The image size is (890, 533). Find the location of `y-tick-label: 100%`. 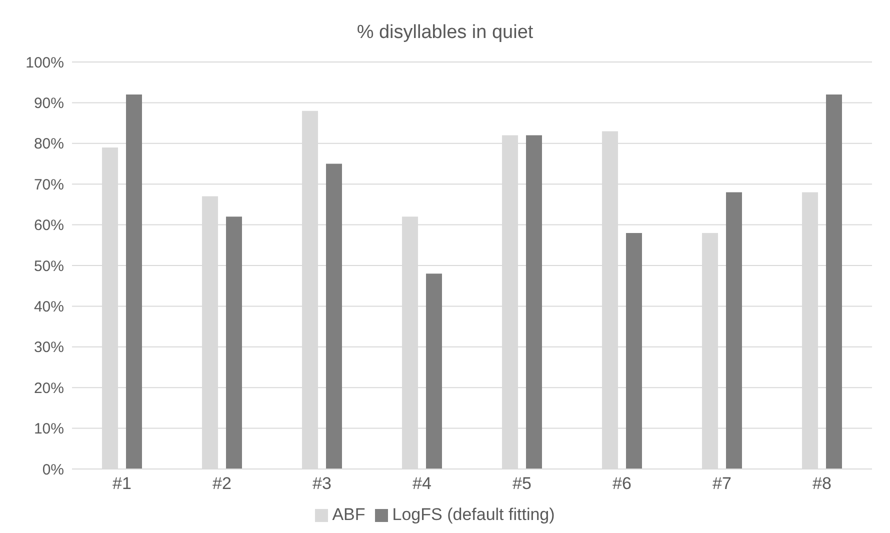

y-tick-label: 100% is located at coordinates (45, 63).